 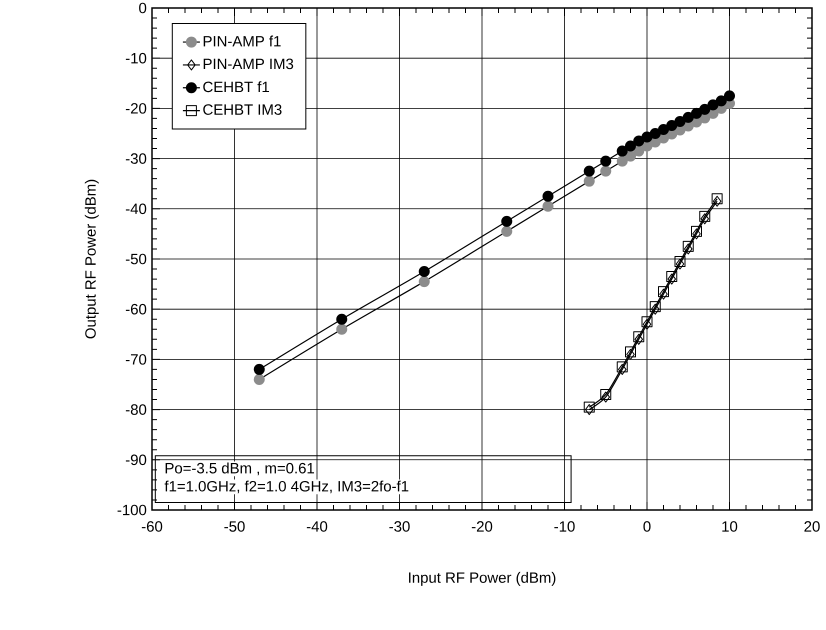 I want to click on y-tick-label: -60, so click(x=136, y=309).